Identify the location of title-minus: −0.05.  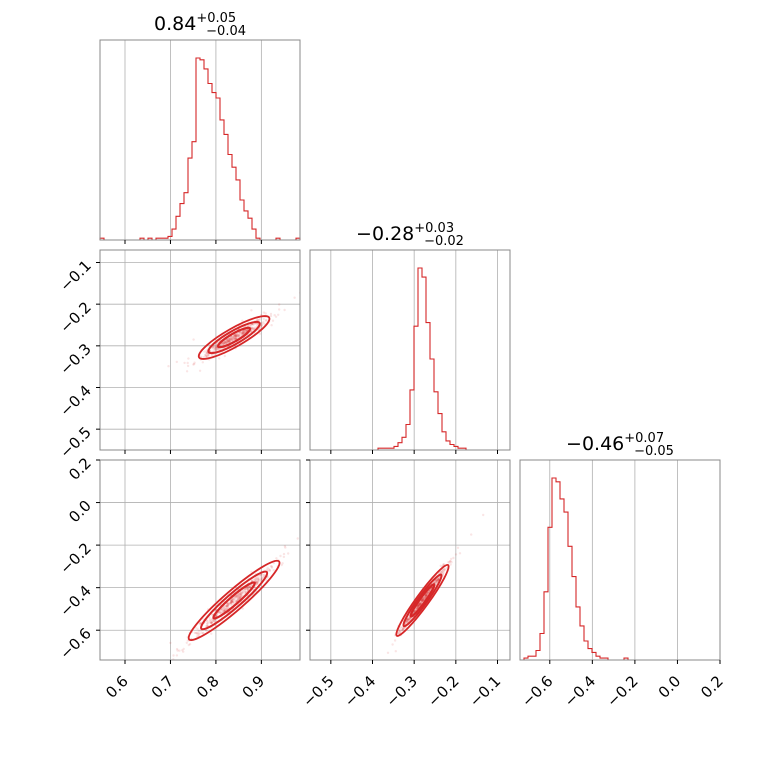
(654, 451).